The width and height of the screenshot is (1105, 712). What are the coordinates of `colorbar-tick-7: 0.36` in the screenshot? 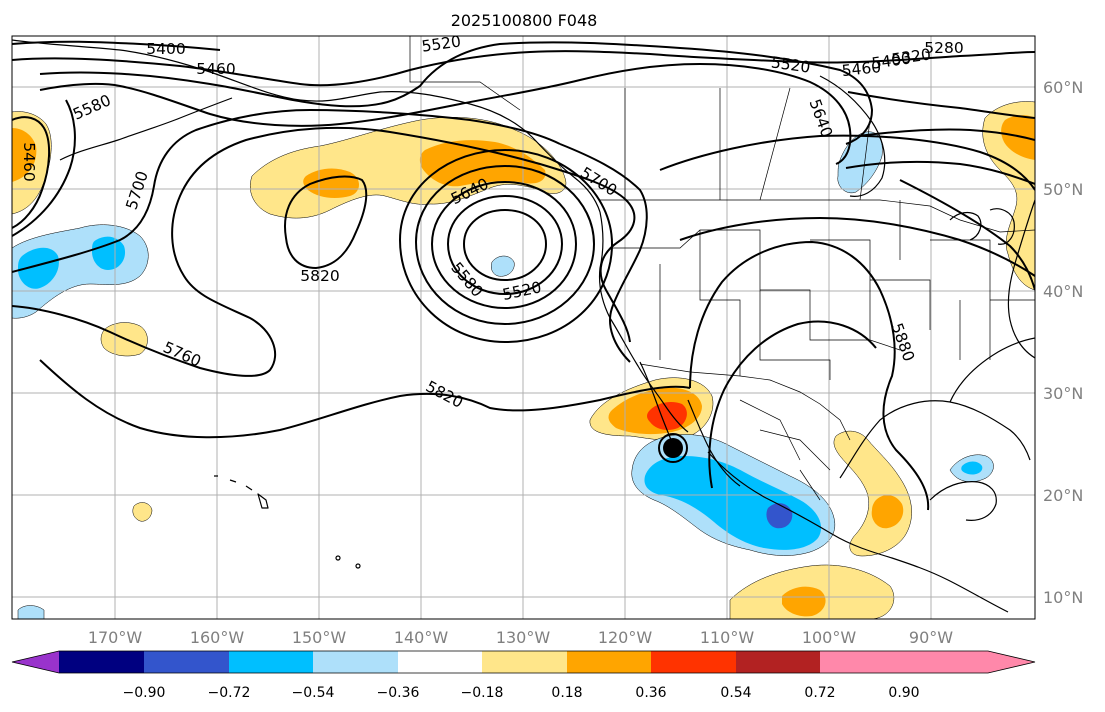 It's located at (650, 693).